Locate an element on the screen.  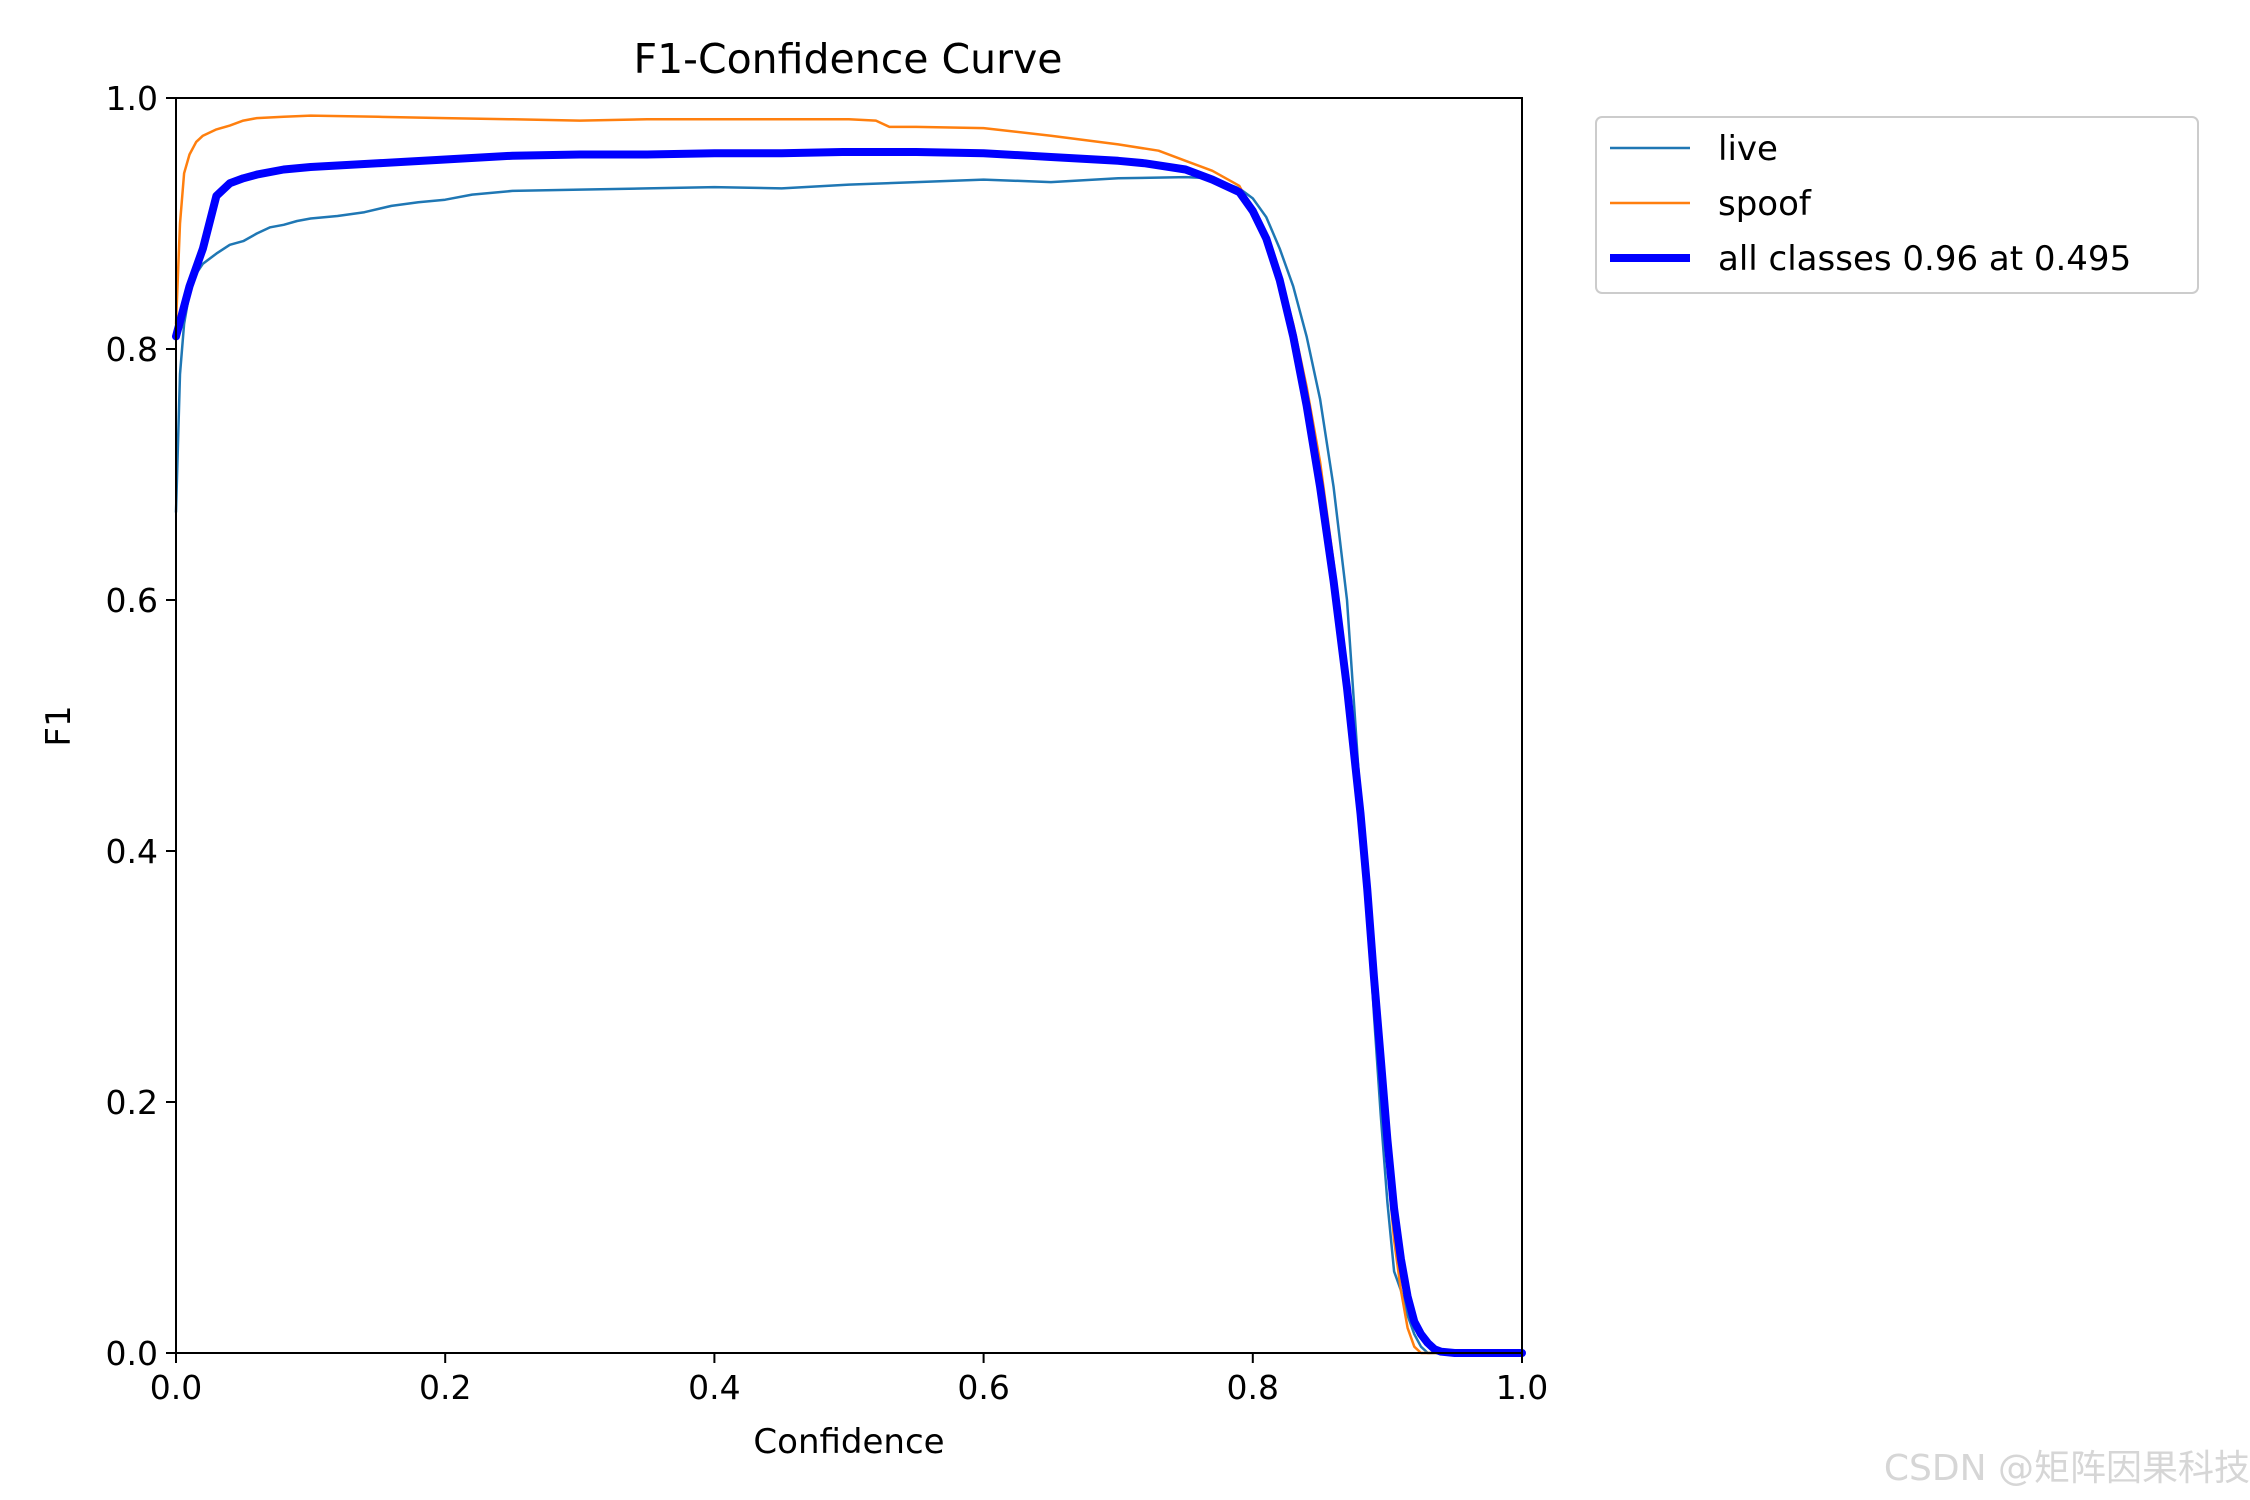
watermark-text: CSDN @矩阵因果科技 is located at coordinates (2067, 1468).